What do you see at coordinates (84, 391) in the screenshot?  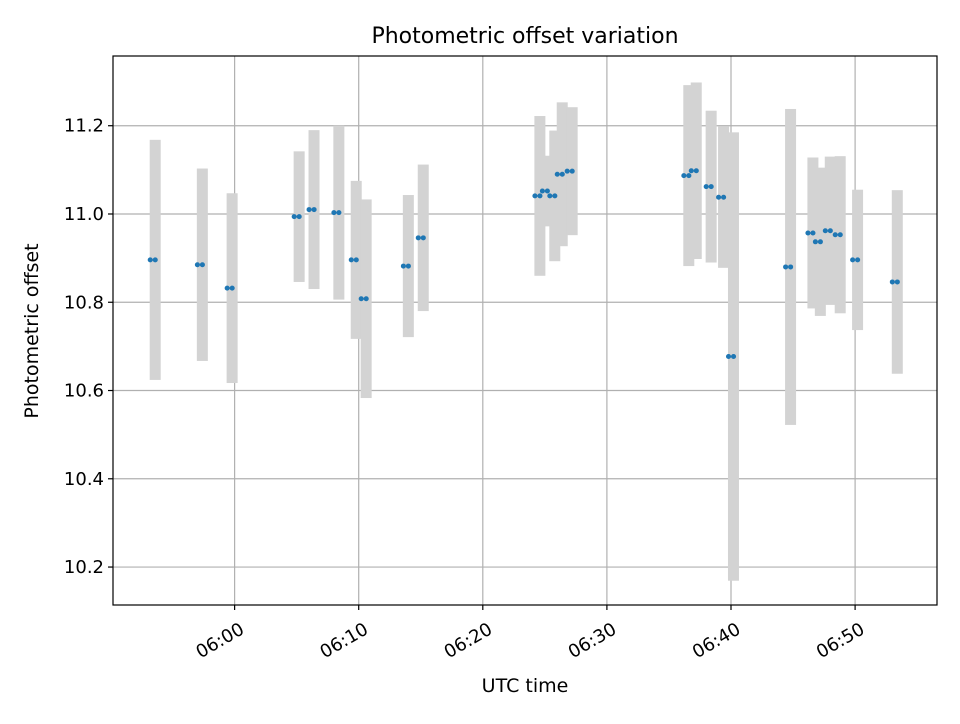 I see `y-tick-label: 10.6` at bounding box center [84, 391].